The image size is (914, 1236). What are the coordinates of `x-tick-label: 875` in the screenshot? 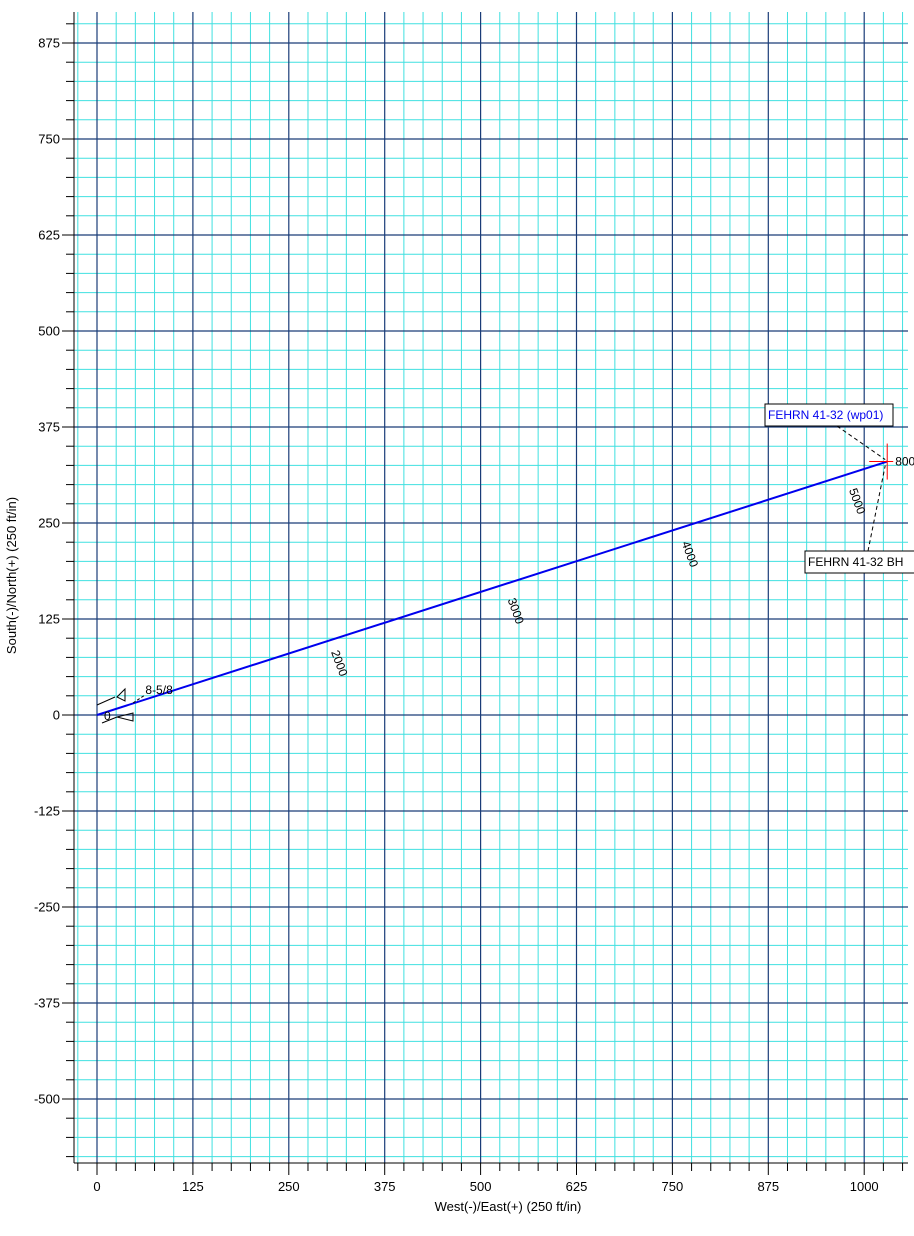 It's located at (768, 1186).